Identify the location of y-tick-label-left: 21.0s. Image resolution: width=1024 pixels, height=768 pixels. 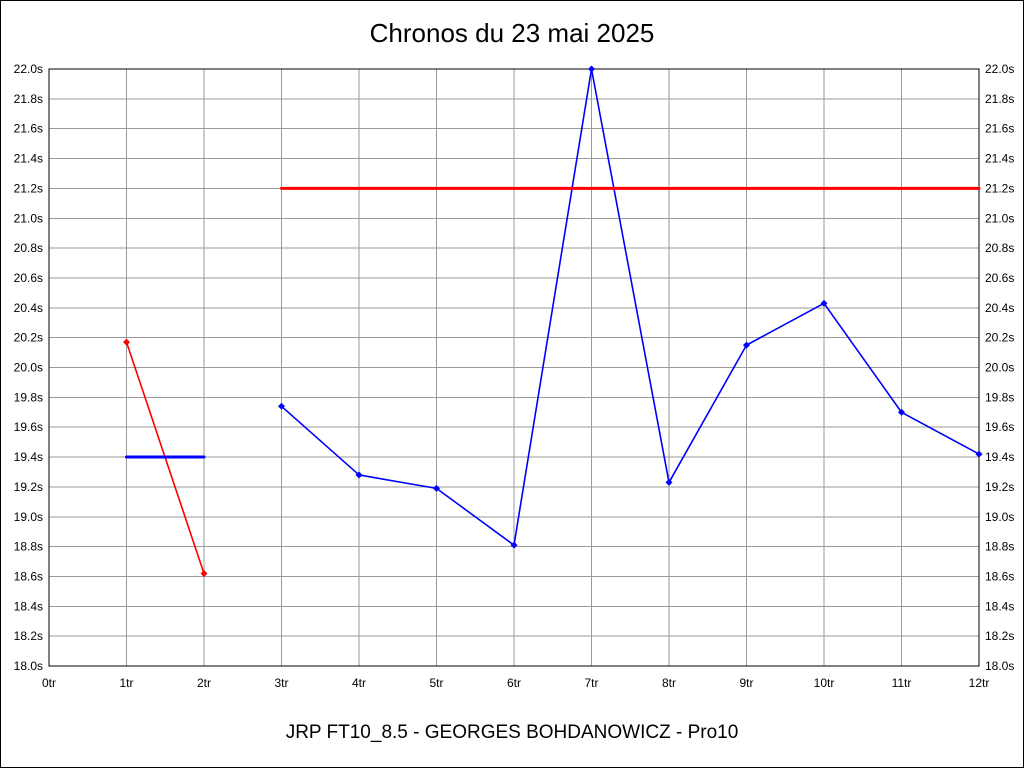
(28, 218).